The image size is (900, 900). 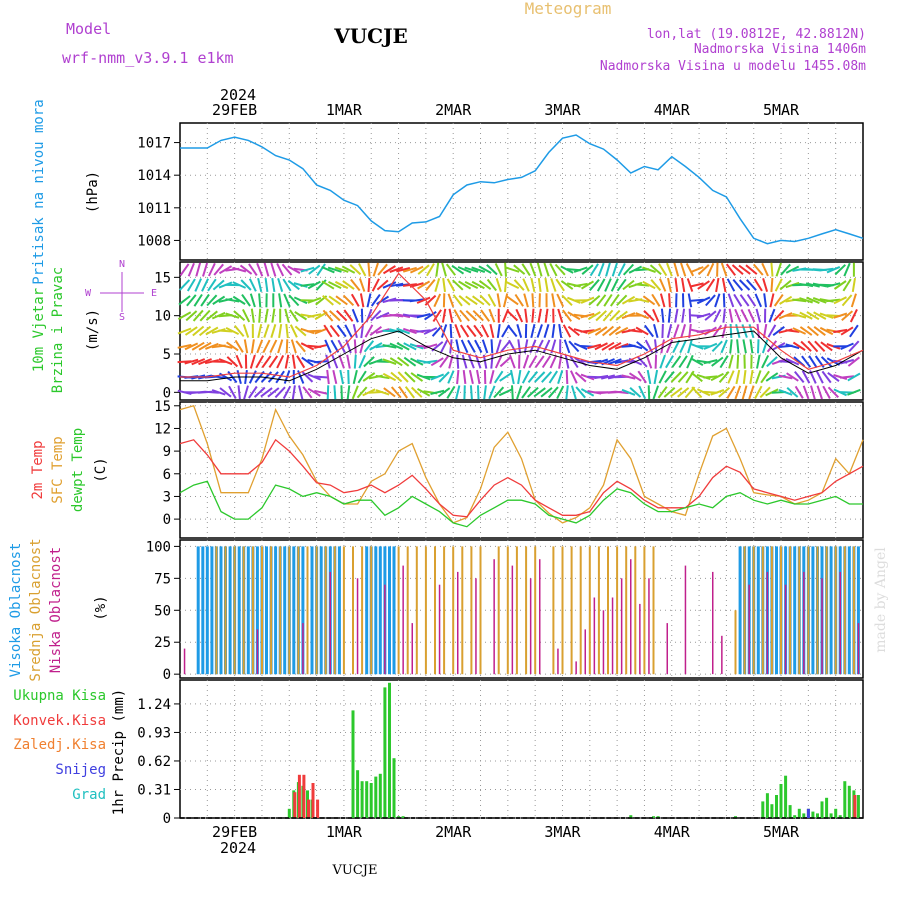 What do you see at coordinates (154, 241) in the screenshot?
I see `y-tick-label: 1008` at bounding box center [154, 241].